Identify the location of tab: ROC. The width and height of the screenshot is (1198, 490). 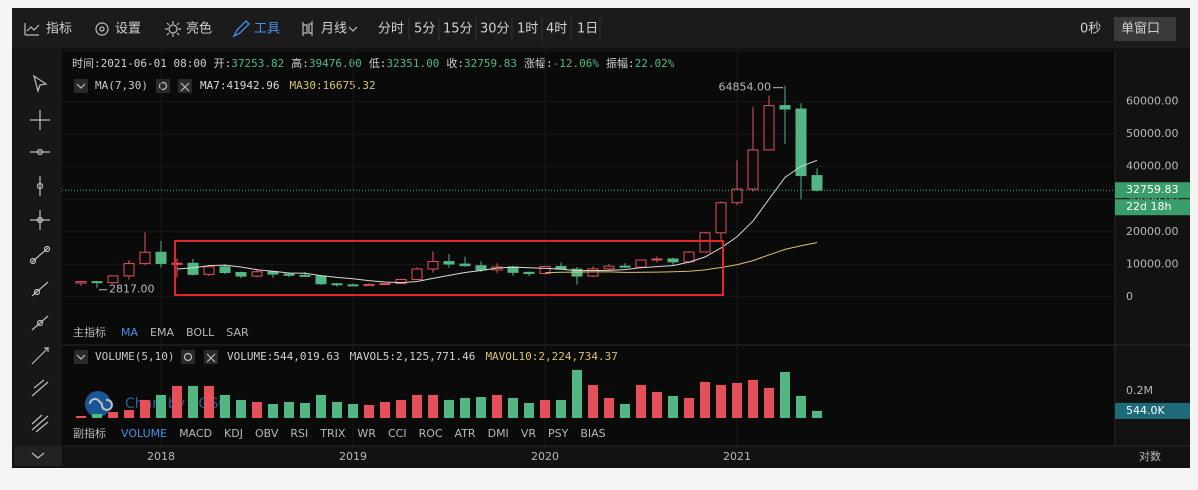
(431, 433).